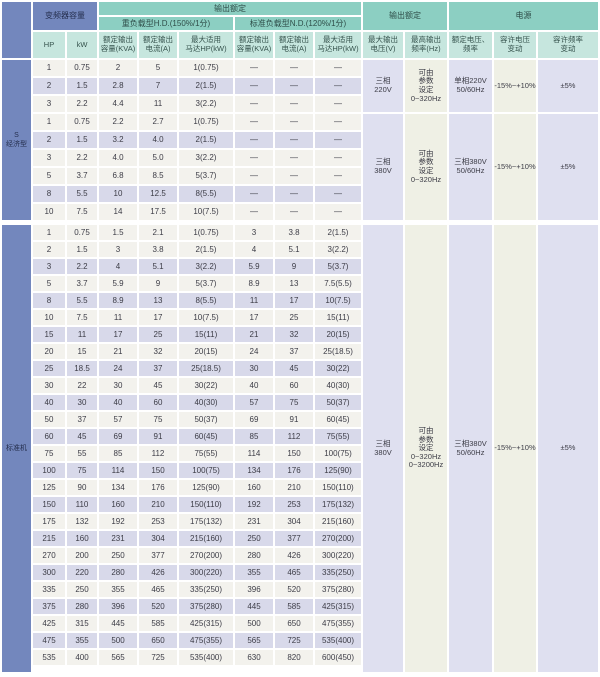 Image resolution: width=600 pixels, height=677 pixels. I want to click on data-cell: 355, so click(254, 572).